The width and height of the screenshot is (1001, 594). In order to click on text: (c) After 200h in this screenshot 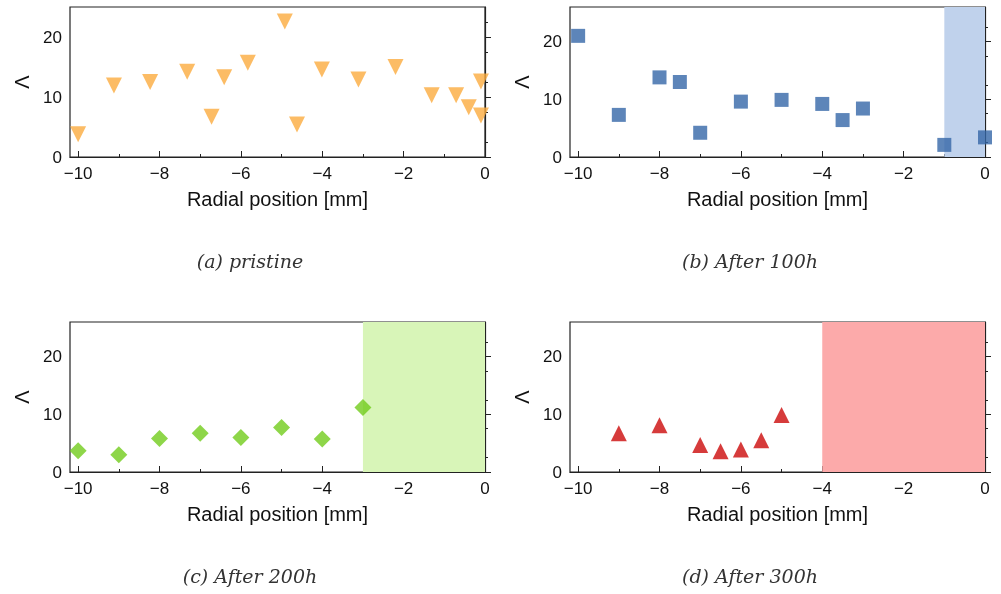, I will do `click(250, 576)`.